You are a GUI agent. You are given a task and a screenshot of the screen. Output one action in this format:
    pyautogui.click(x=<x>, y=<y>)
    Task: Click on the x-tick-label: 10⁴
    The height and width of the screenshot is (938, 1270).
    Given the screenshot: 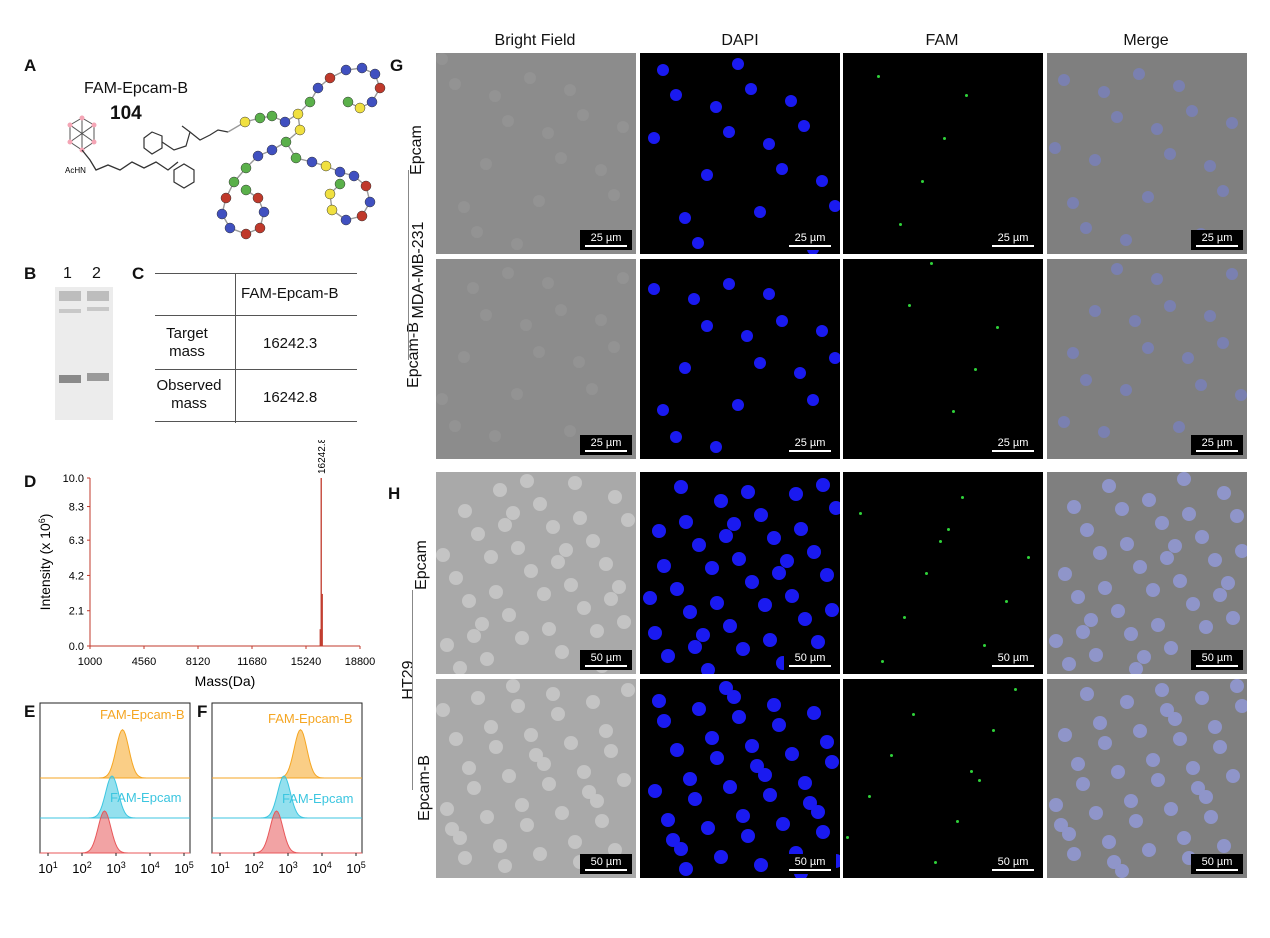 What is the action you would take?
    pyautogui.click(x=149, y=868)
    